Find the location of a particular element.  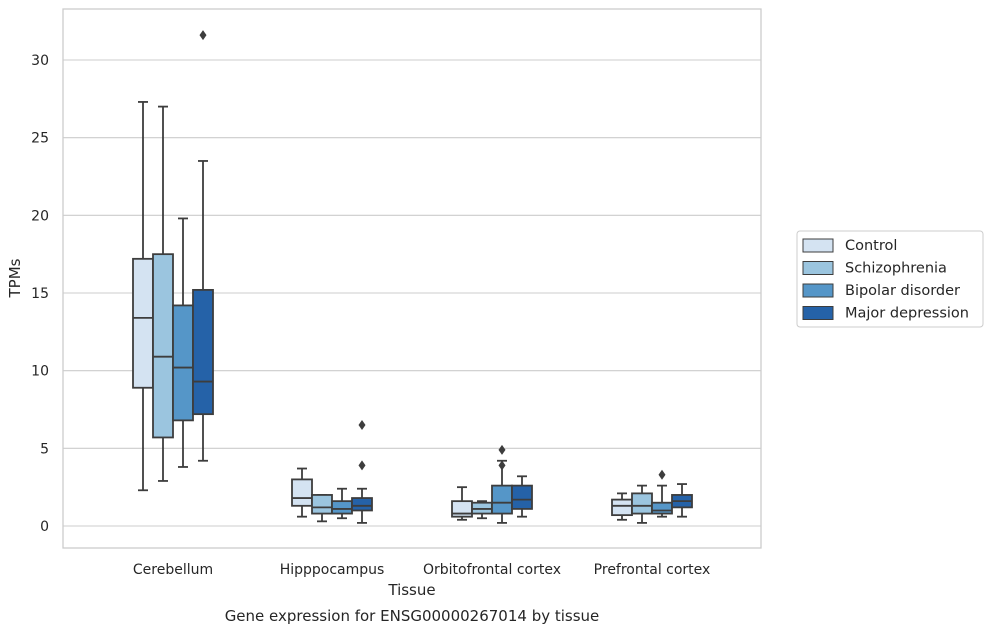

box-cerebellum-major-depression is located at coordinates (203, 246).